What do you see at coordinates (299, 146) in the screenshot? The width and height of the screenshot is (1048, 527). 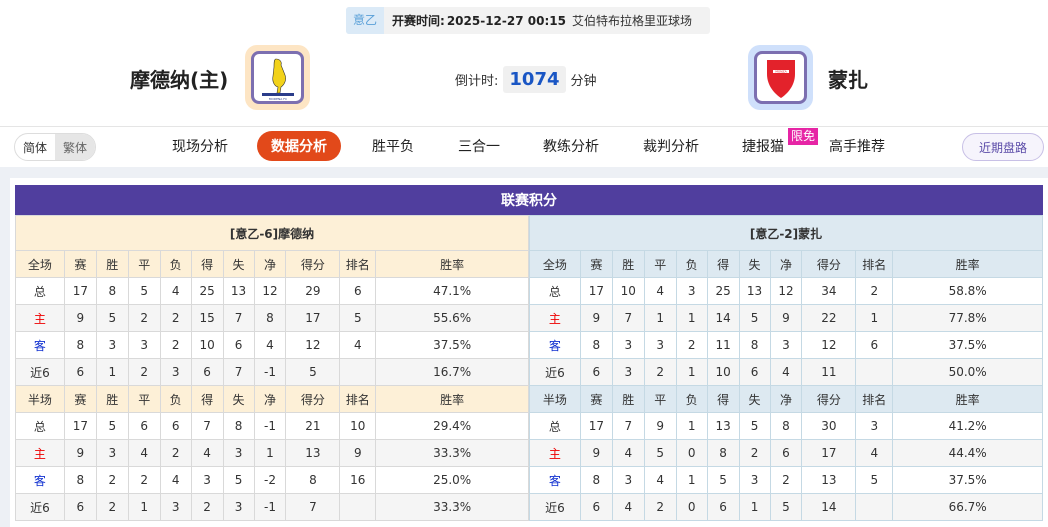 I see `nav-tab: 数据分析` at bounding box center [299, 146].